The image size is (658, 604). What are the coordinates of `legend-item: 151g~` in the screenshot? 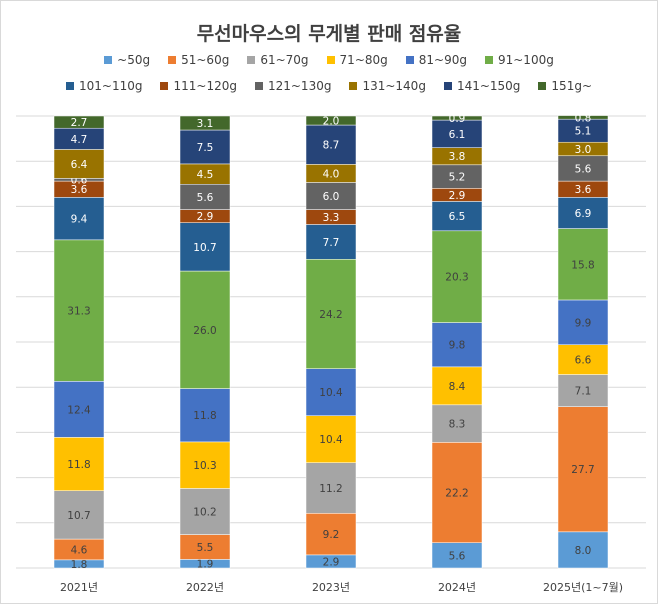 It's located at (565, 86).